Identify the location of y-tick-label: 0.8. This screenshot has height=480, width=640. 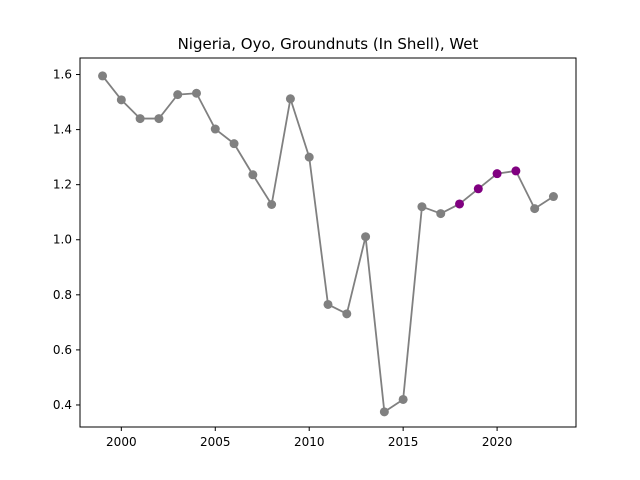
(62, 295).